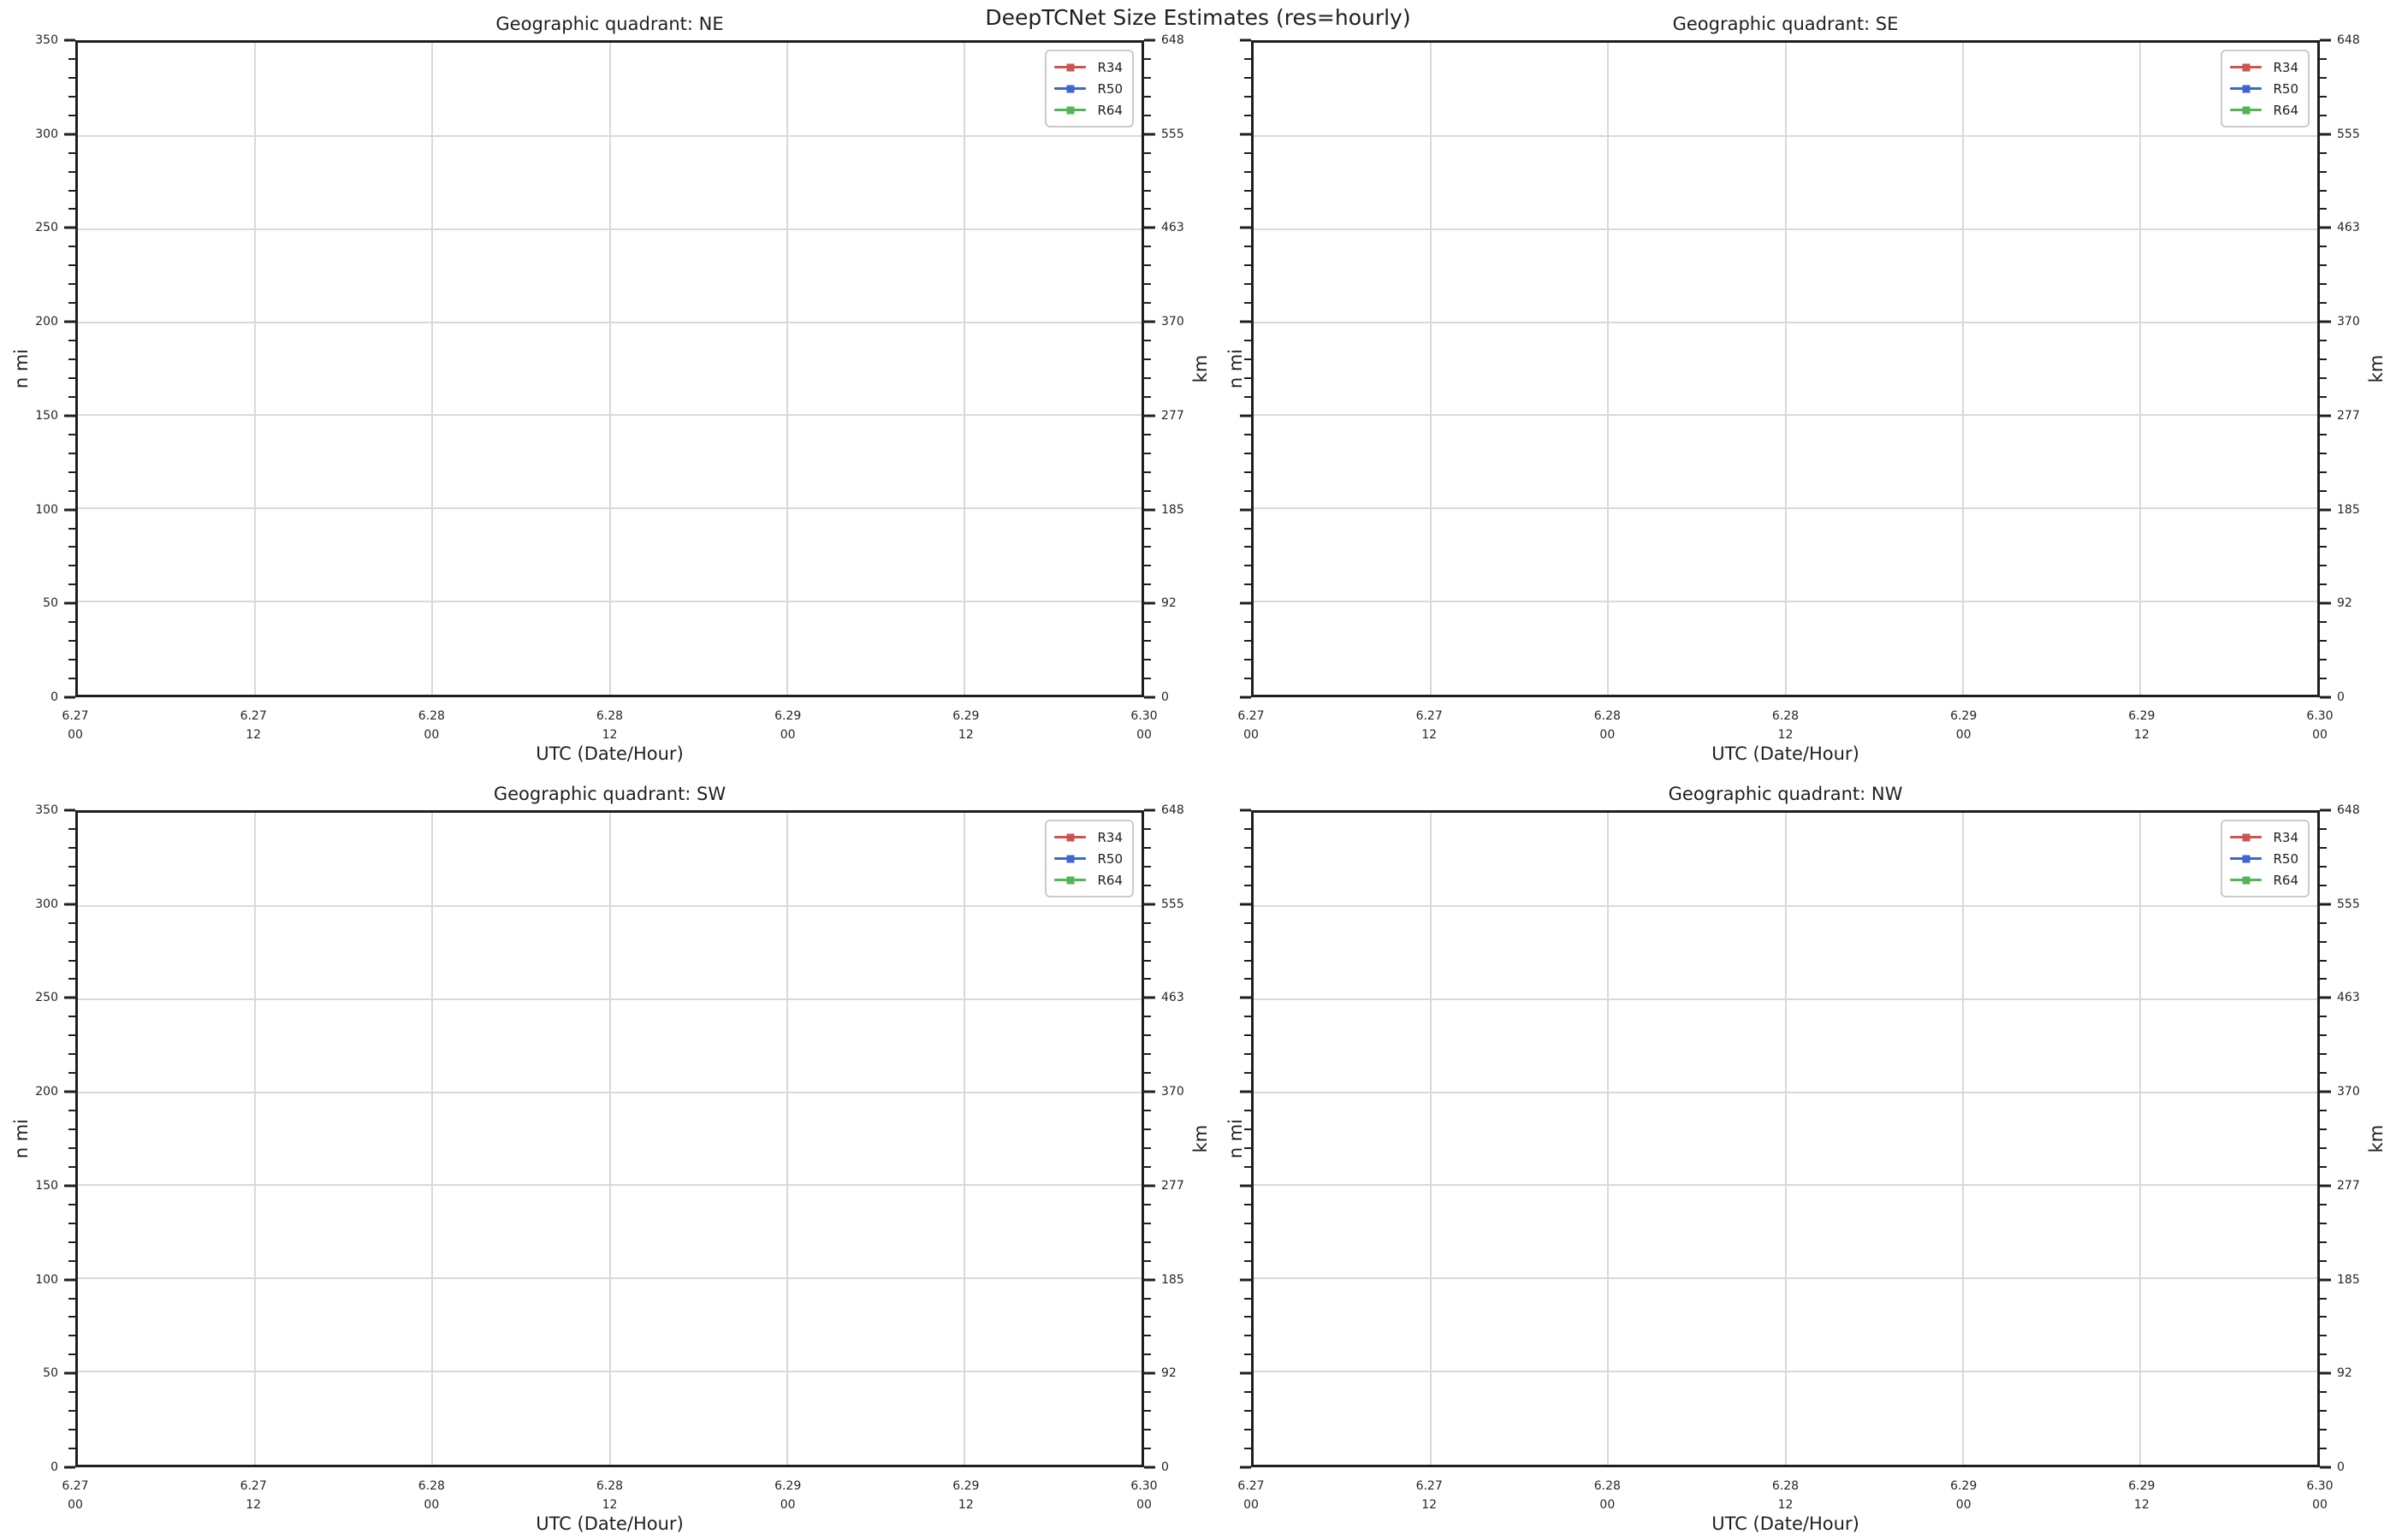 Image resolution: width=2396 pixels, height=1540 pixels. I want to click on y-tick-label-right: 0, so click(2341, 1467).